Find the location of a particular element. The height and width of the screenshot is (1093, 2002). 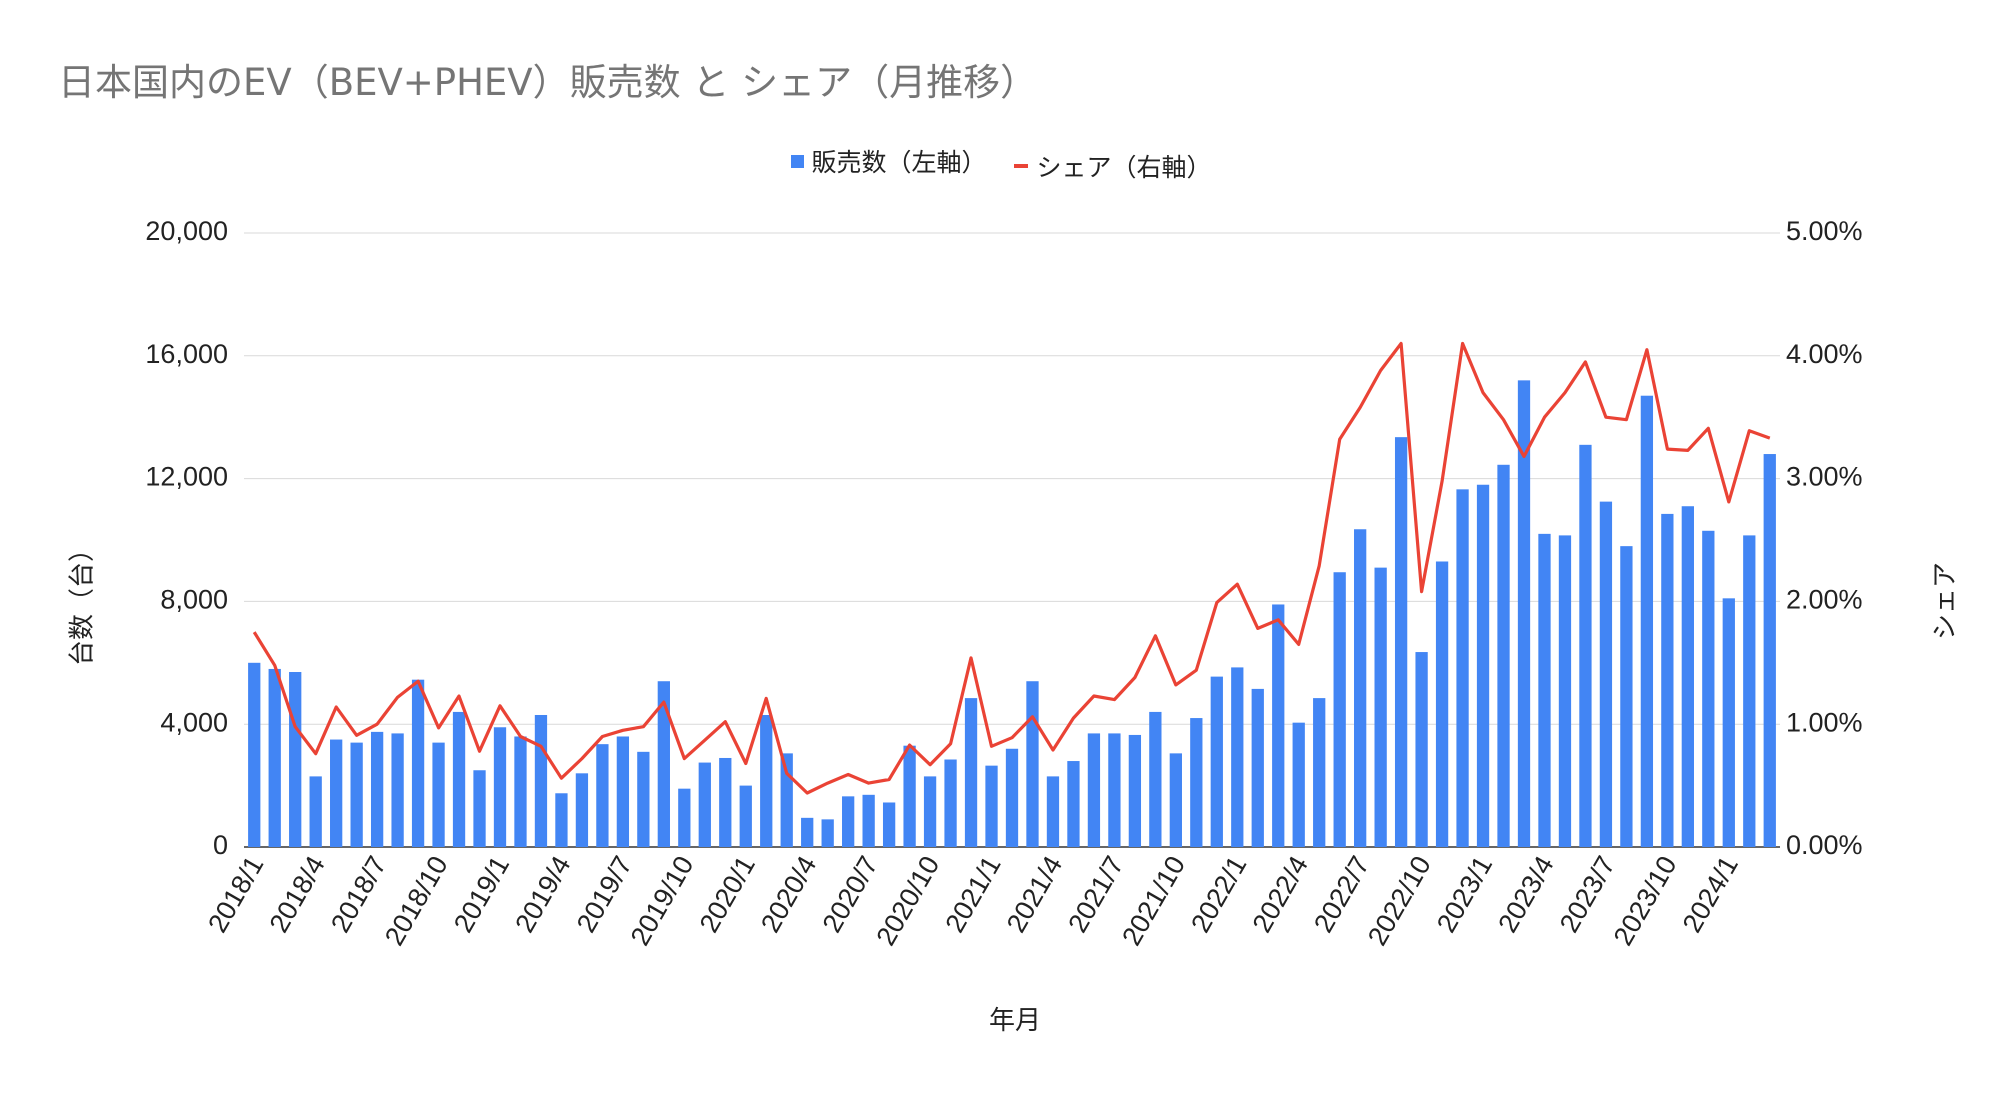

x-tick-label: 2018/1 is located at coordinates (235, 894).